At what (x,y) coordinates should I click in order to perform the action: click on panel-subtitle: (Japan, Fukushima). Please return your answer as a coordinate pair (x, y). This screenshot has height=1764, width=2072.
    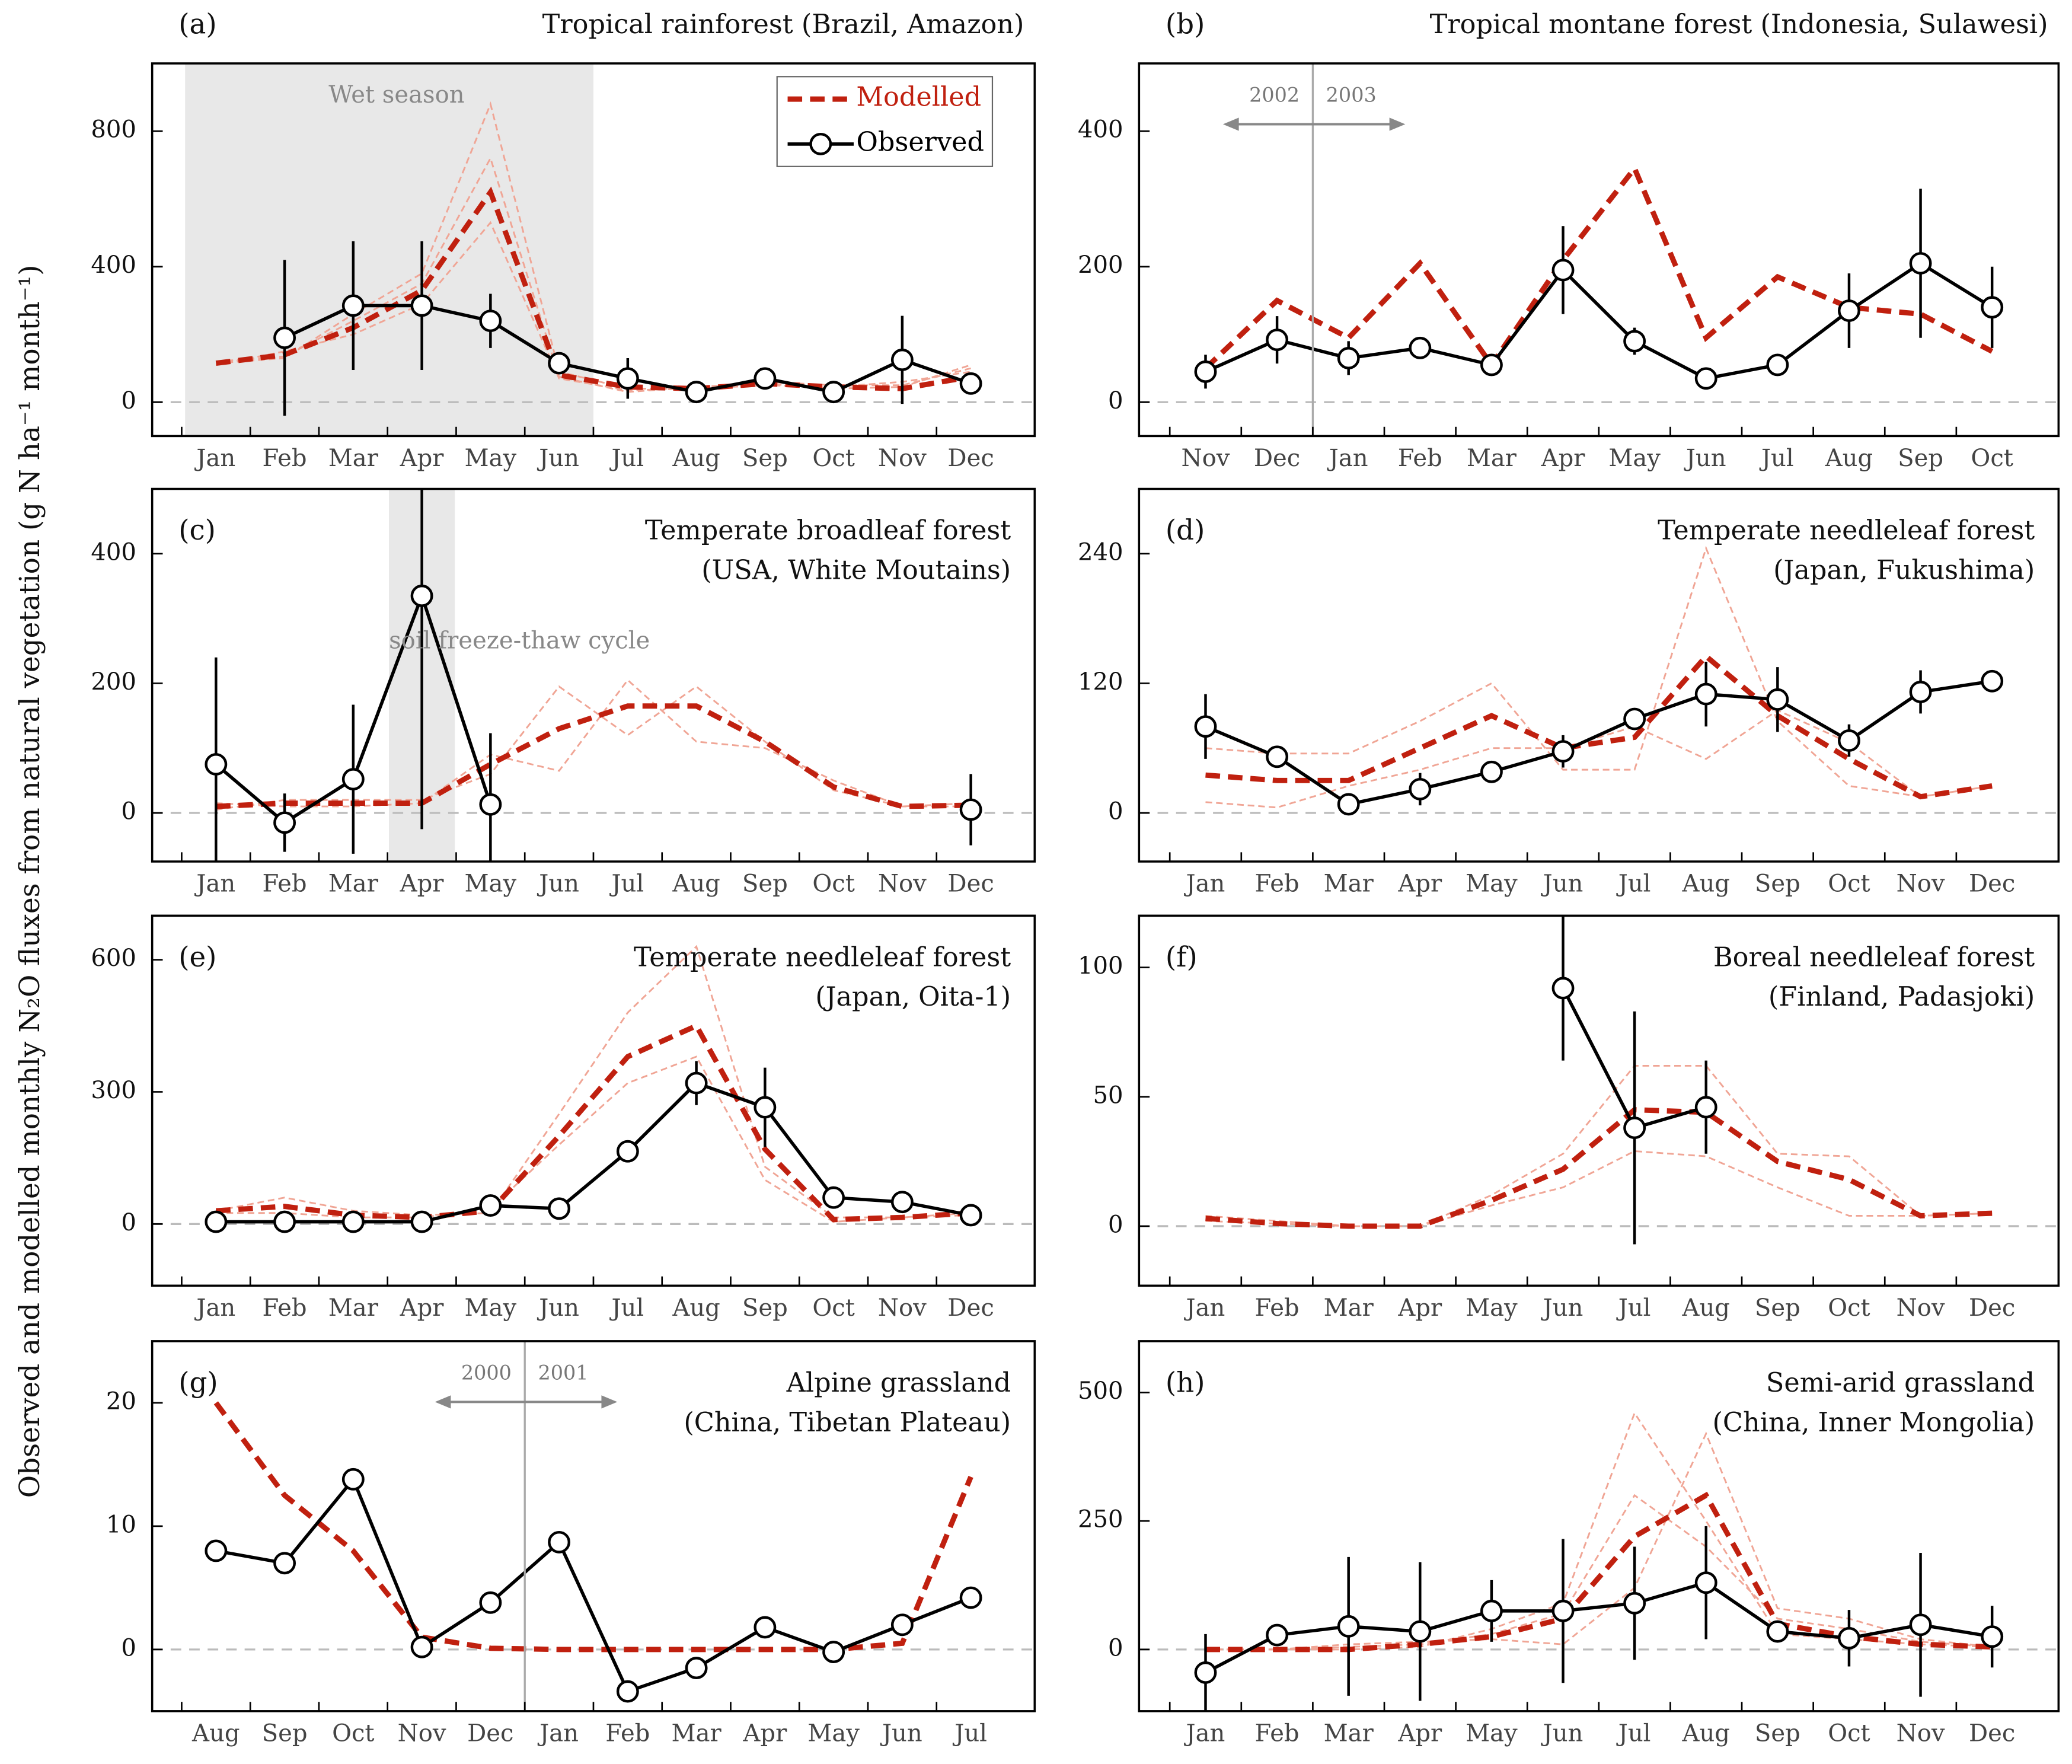
    Looking at the image, I should click on (1904, 569).